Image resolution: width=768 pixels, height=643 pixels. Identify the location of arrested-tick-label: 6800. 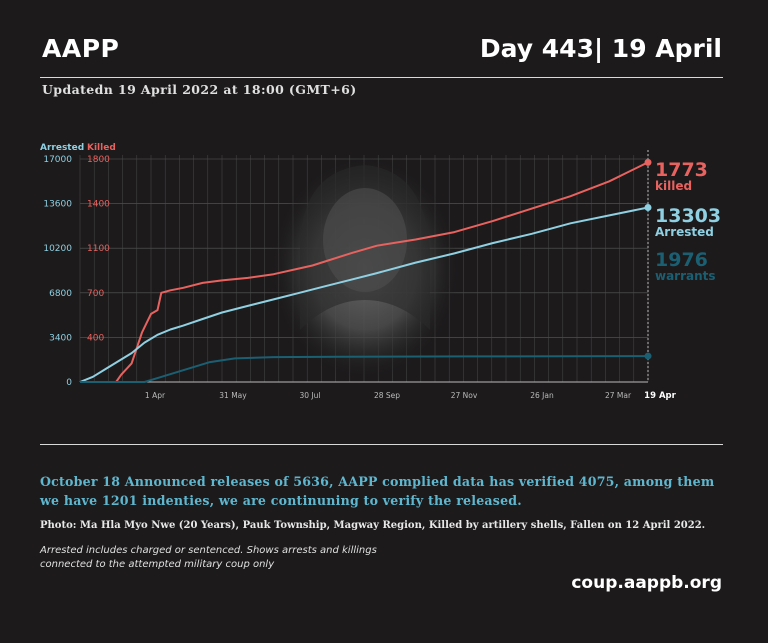
(60, 294).